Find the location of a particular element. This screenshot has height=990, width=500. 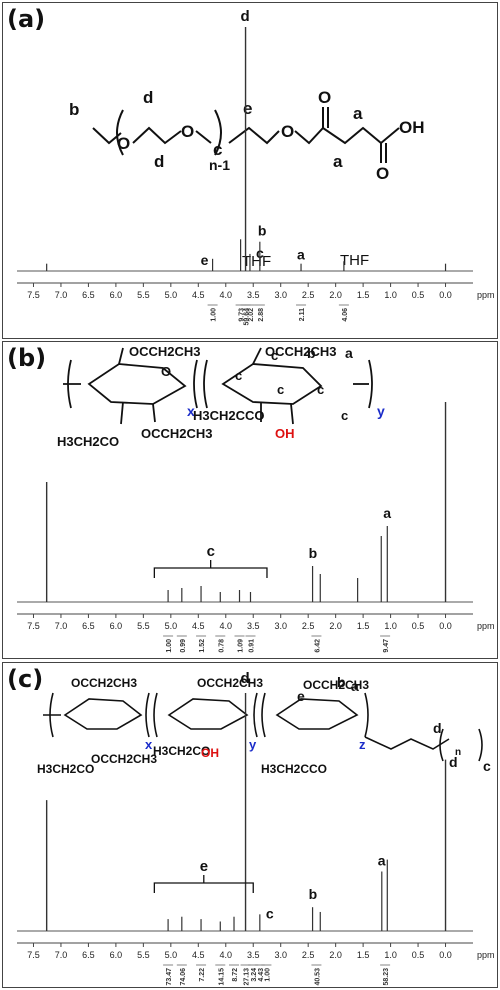

struct-label-b-3: H3CH2CO is located at coordinates (88, 441).